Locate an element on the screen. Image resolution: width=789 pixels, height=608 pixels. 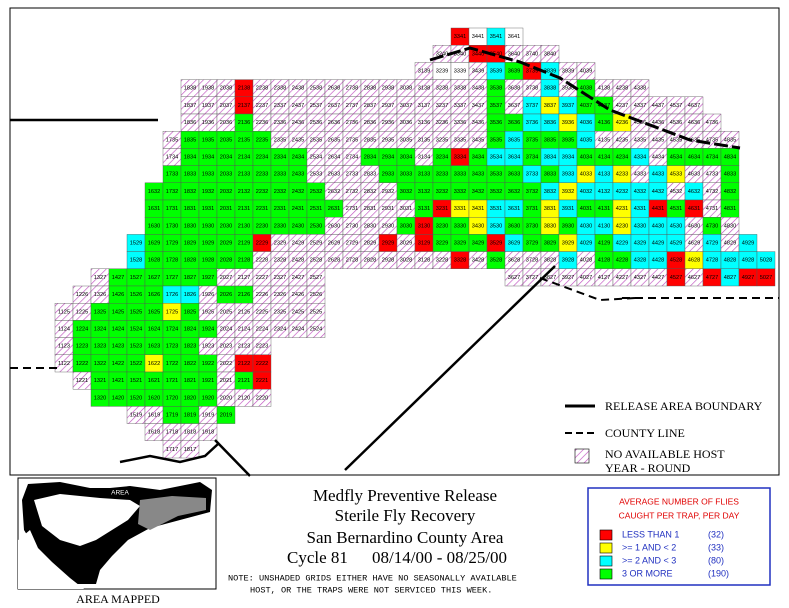
grid-cell-label: 4035 is located at coordinates (586, 140).